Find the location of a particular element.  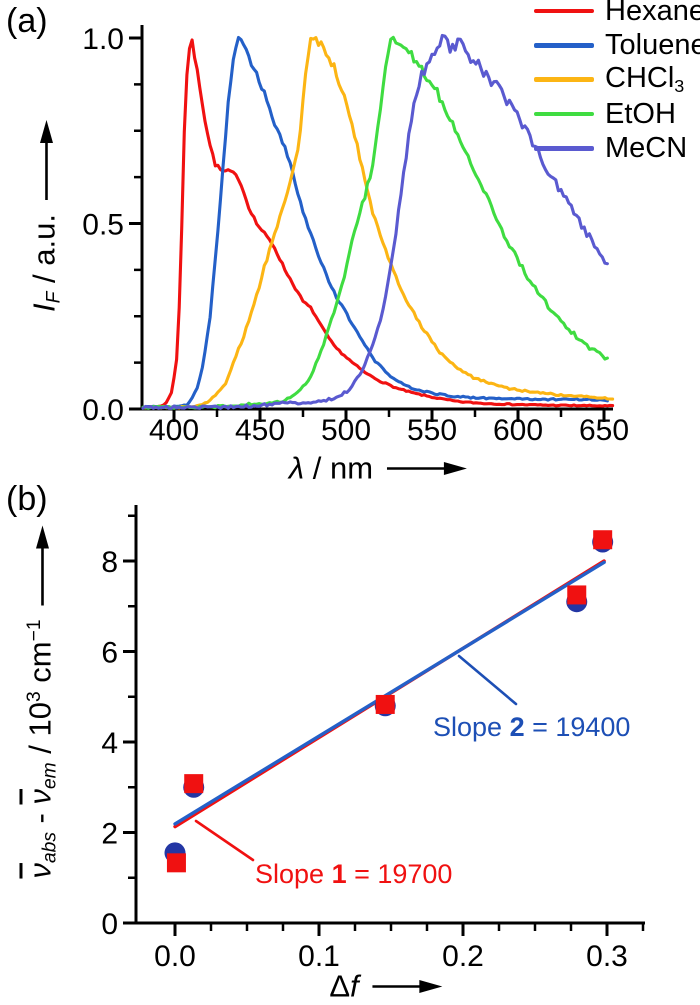

slope-1-annotation: Slope 1 = 19700 is located at coordinates (354, 874).